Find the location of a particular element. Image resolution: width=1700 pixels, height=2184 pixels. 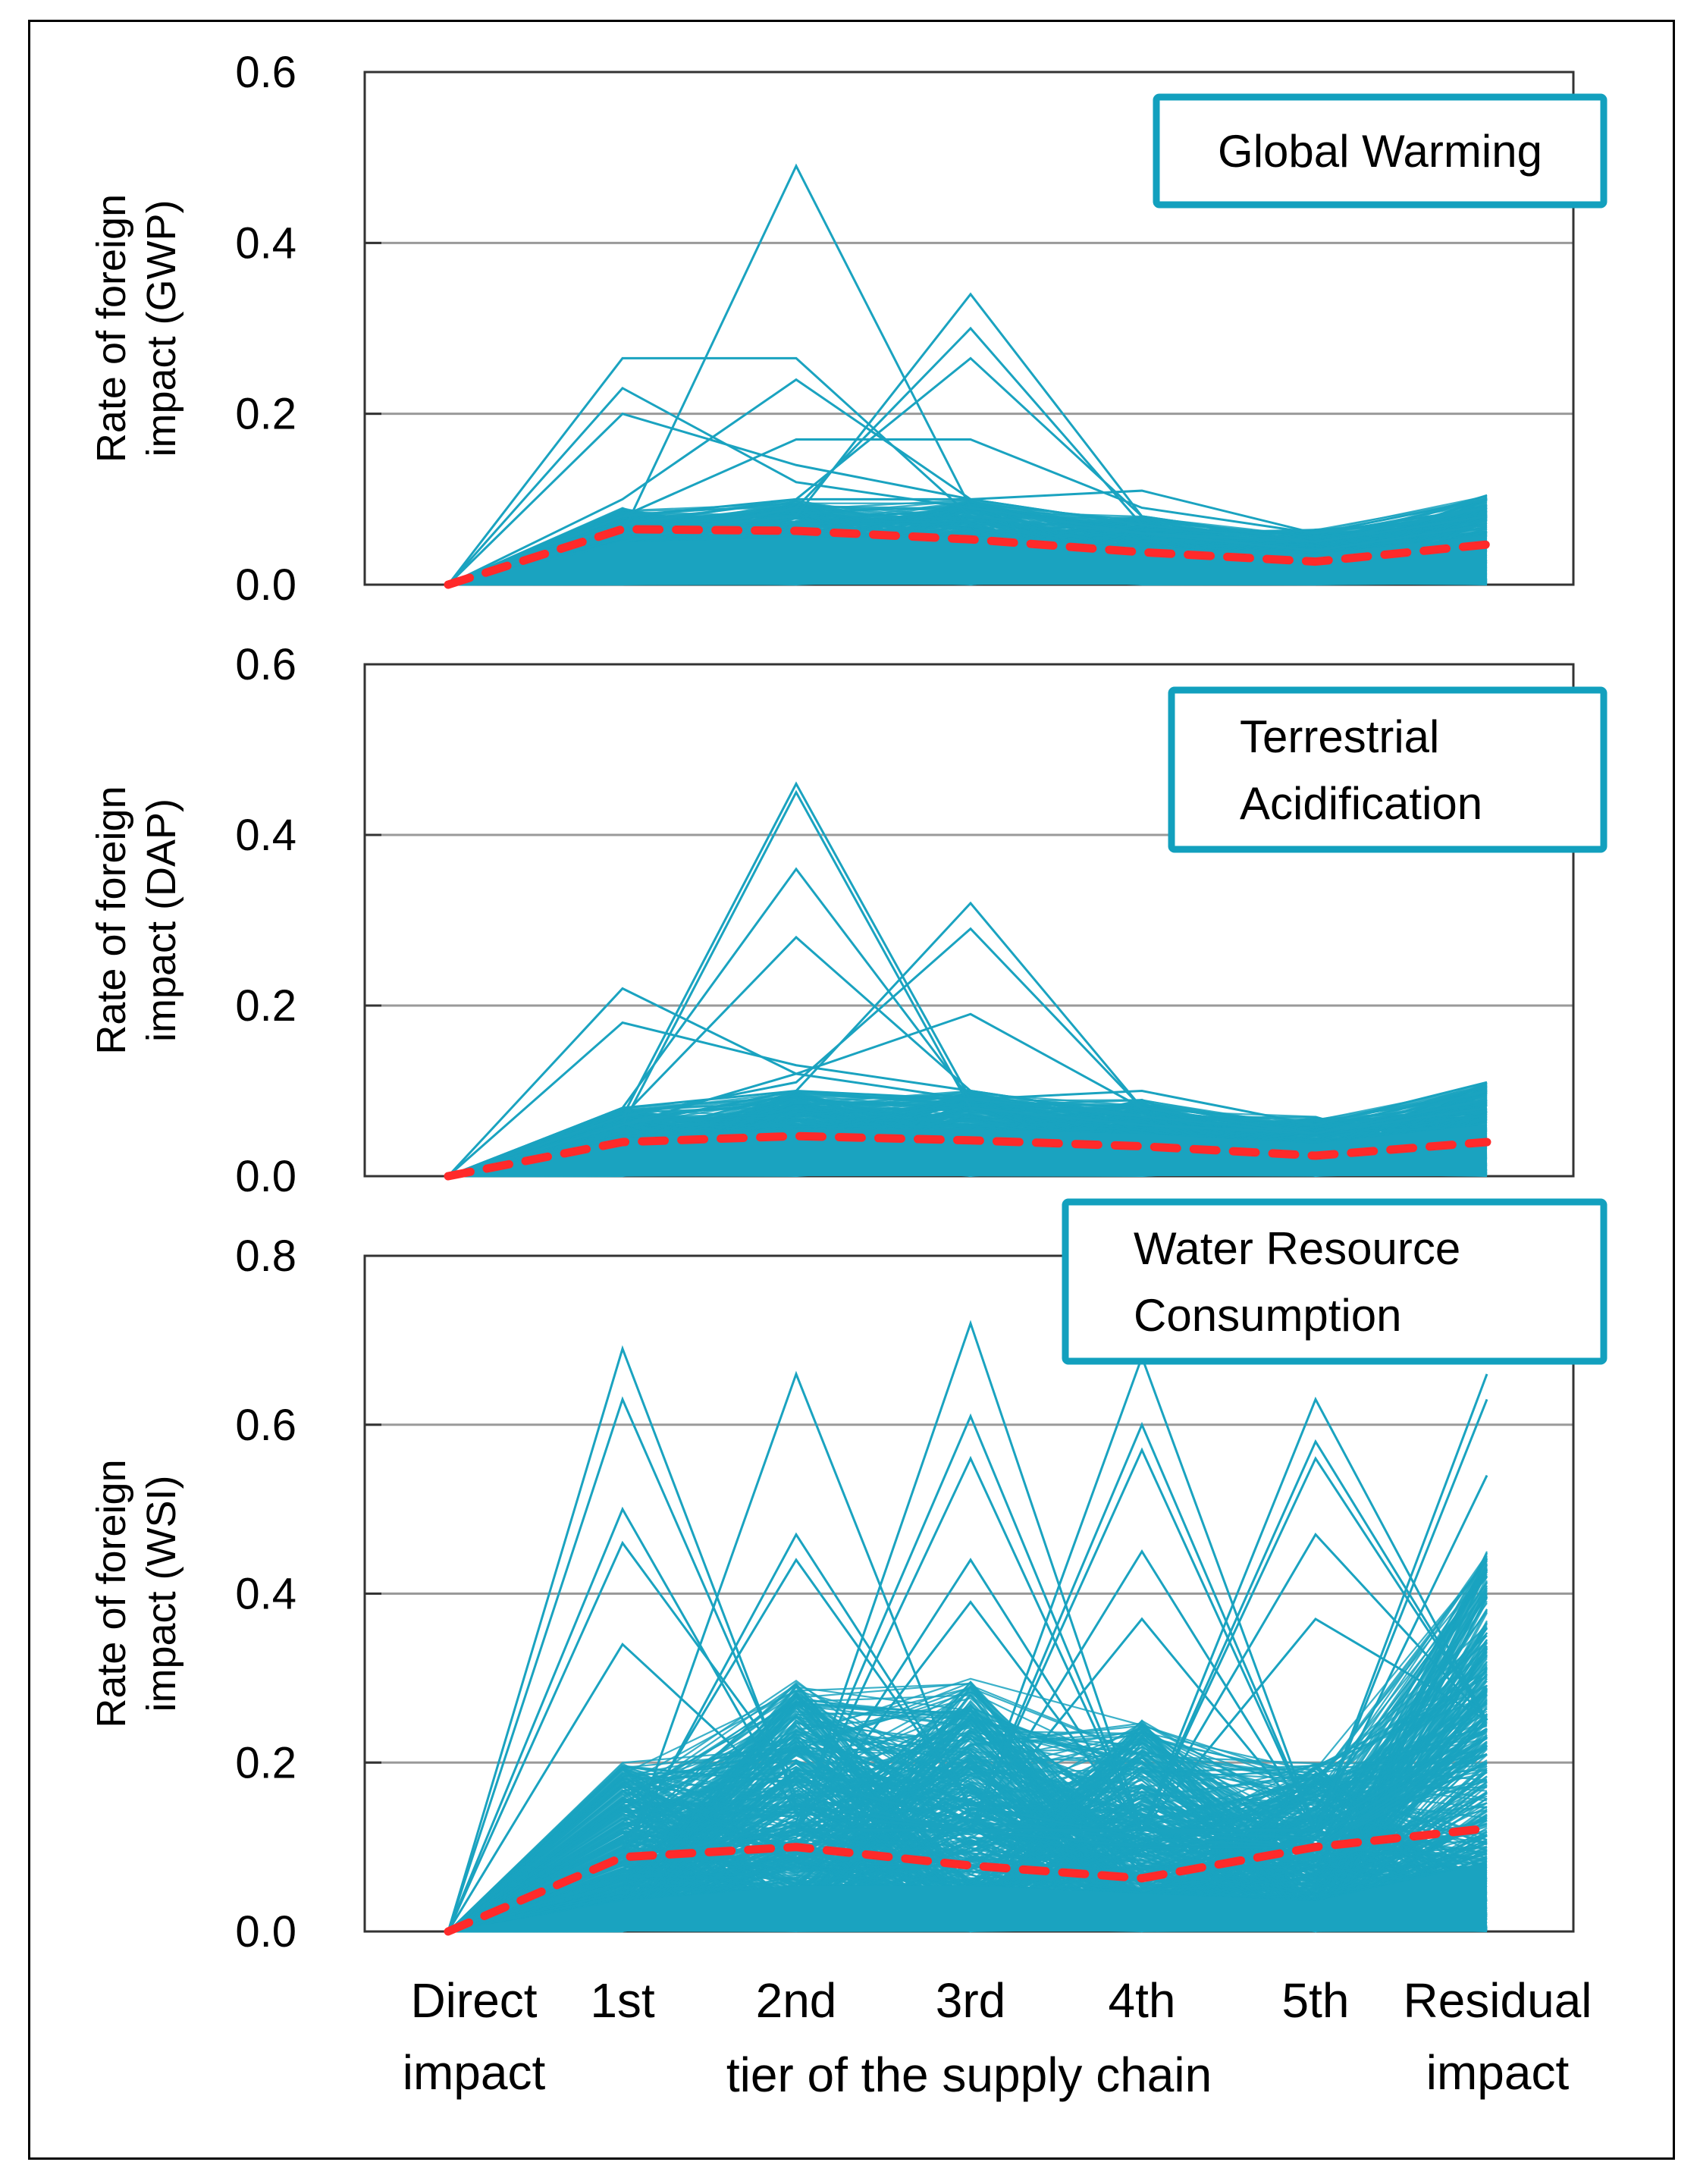

sector-line-sector-flat-high is located at coordinates (967, 470).